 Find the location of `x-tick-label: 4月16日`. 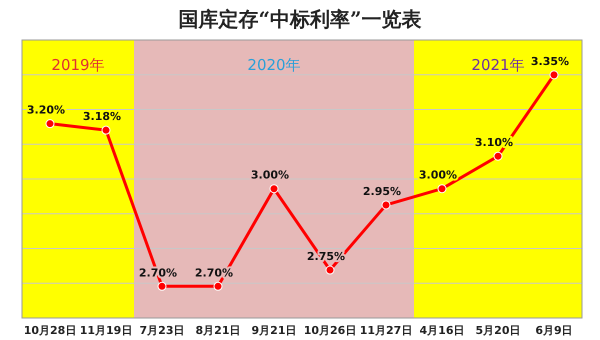

x-tick-label: 4月16日 is located at coordinates (442, 330).